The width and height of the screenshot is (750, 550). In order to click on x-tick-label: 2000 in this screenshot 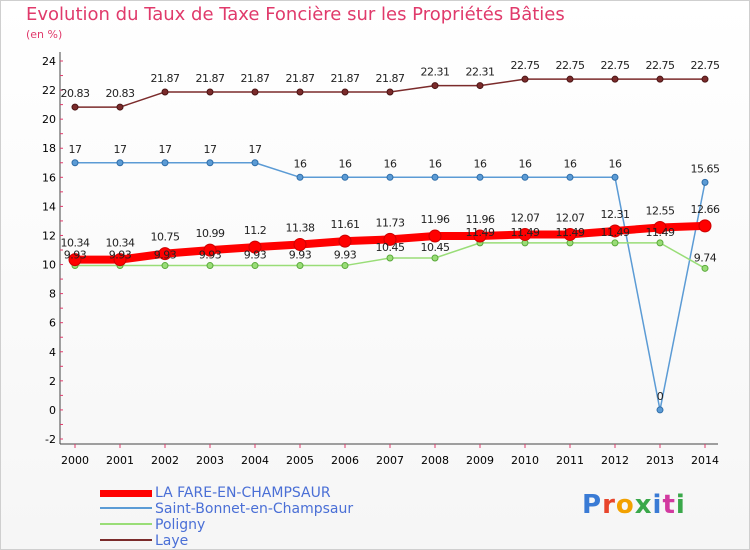, I will do `click(75, 460)`.